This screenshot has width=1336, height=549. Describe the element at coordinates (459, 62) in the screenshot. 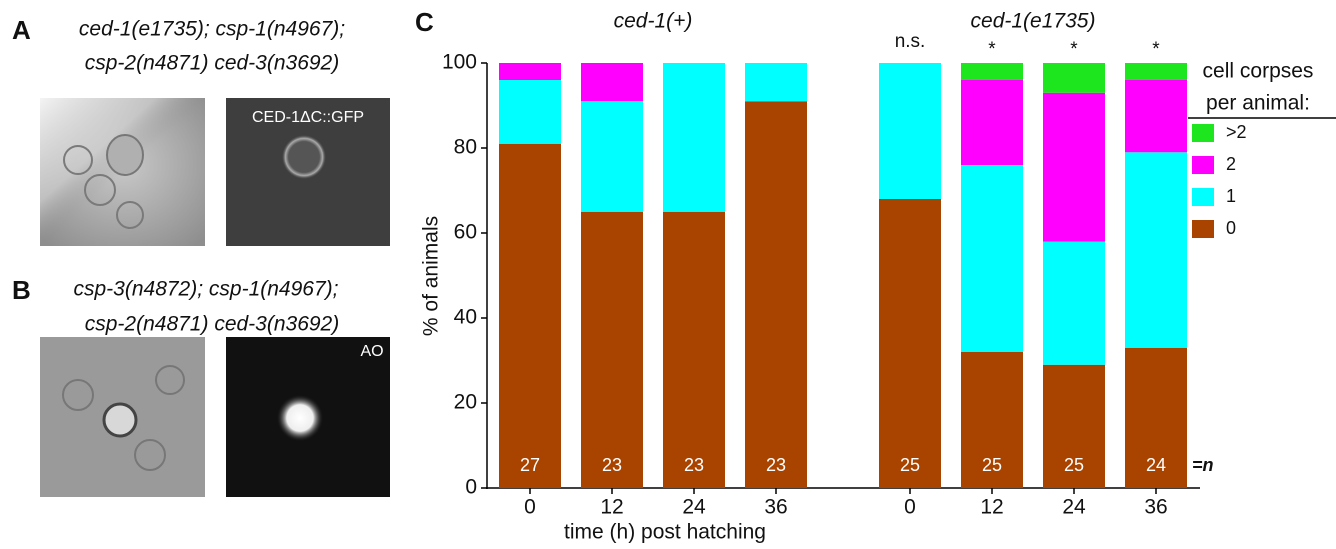

I see `y-tick-label: 100` at that location.